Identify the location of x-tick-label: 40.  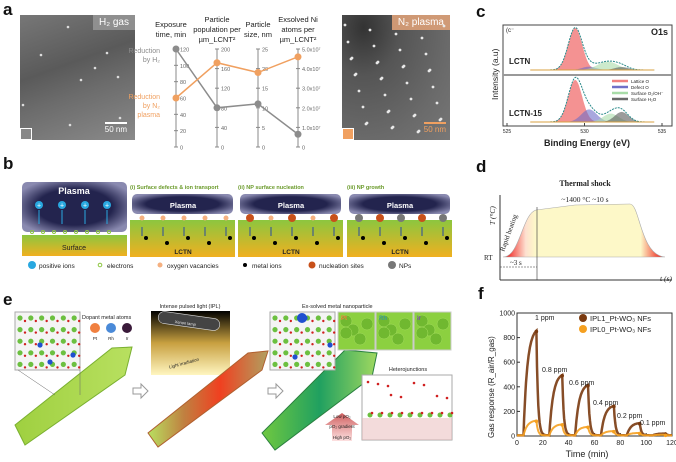
(569, 443).